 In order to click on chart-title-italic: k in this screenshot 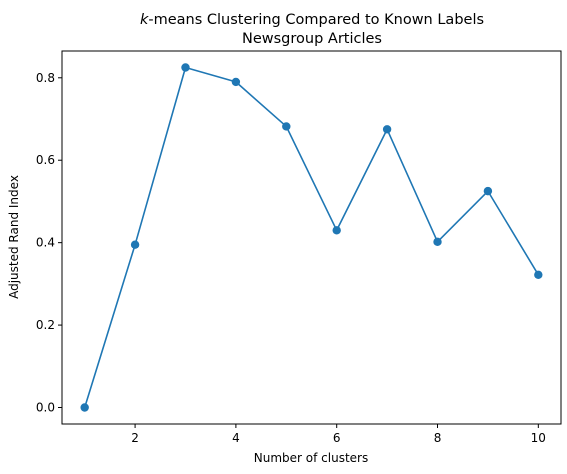, I will do `click(144, 20)`.